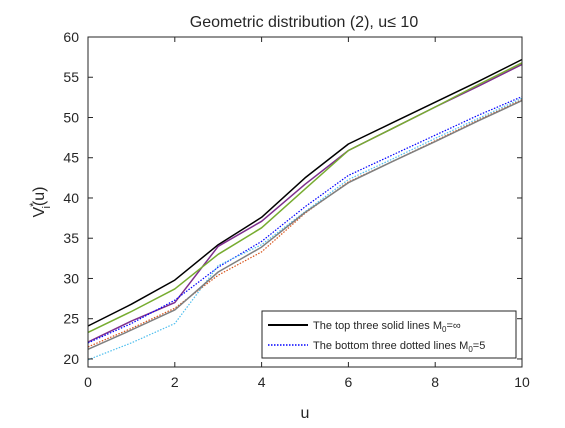 Image resolution: width=565 pixels, height=428 pixels. I want to click on chart-title: Geometric distribution (2), u≤ 10, so click(304, 22).